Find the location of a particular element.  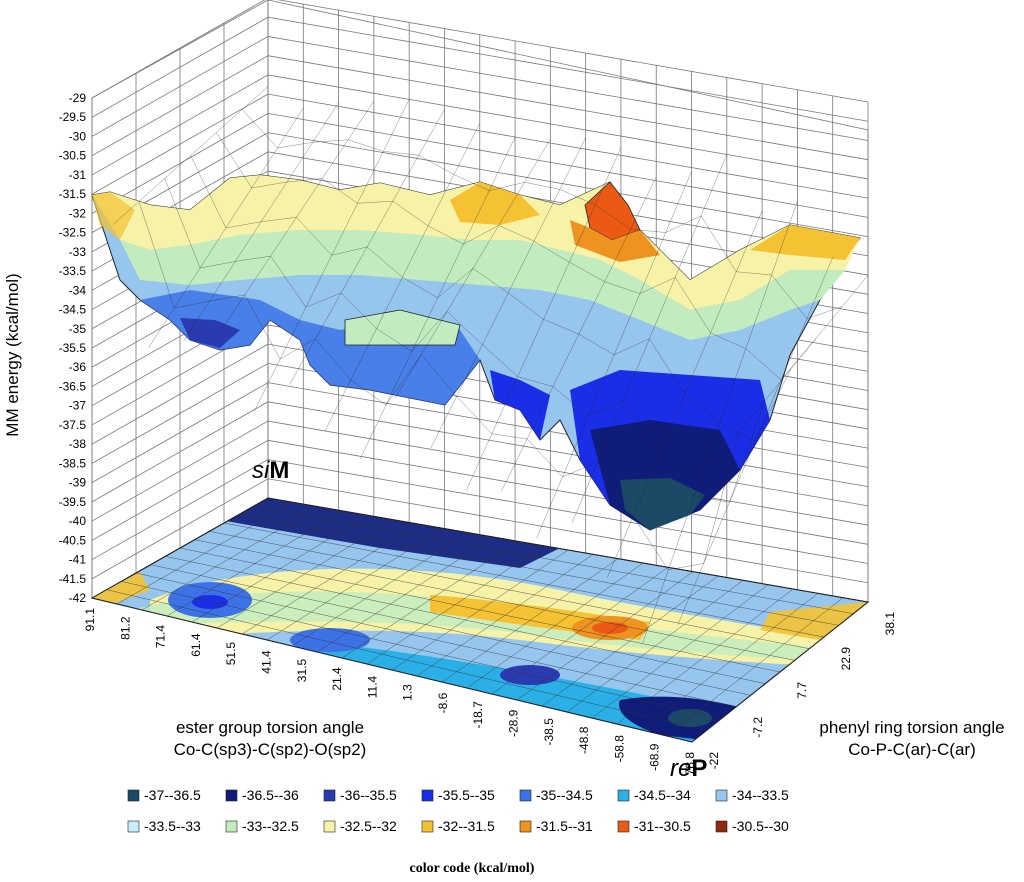

legend-item: -31.5--31 is located at coordinates (556, 826).